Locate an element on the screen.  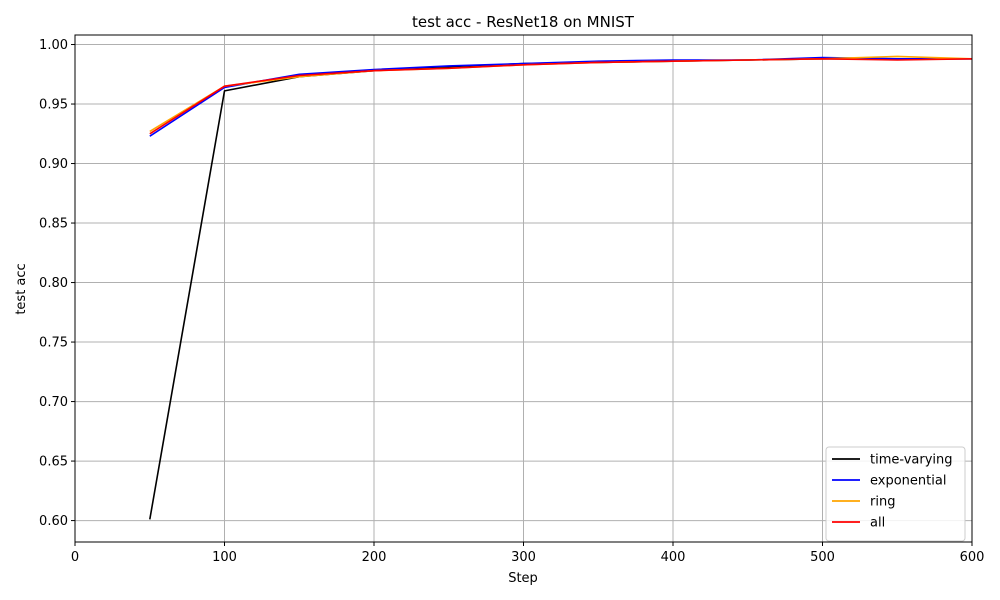
legend-box is located at coordinates (895, 494).